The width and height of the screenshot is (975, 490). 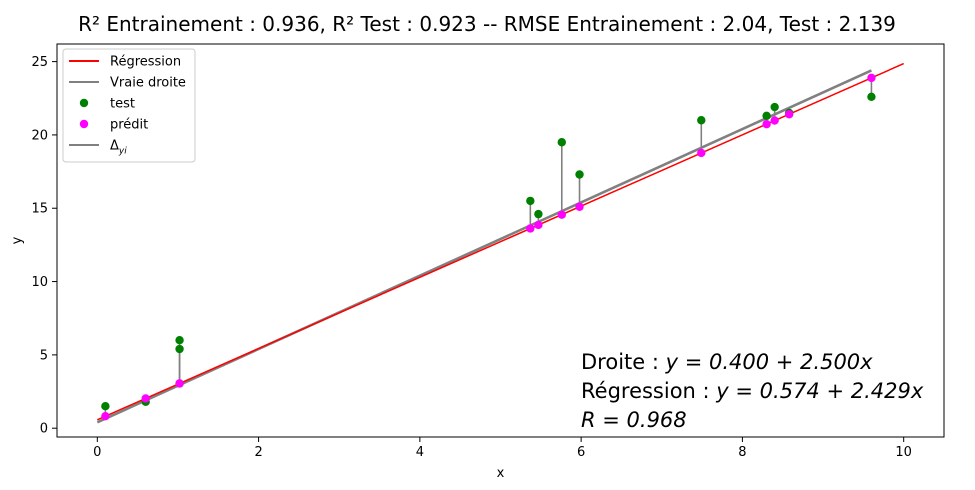 I want to click on legend-label: Δyi, so click(x=118, y=148).